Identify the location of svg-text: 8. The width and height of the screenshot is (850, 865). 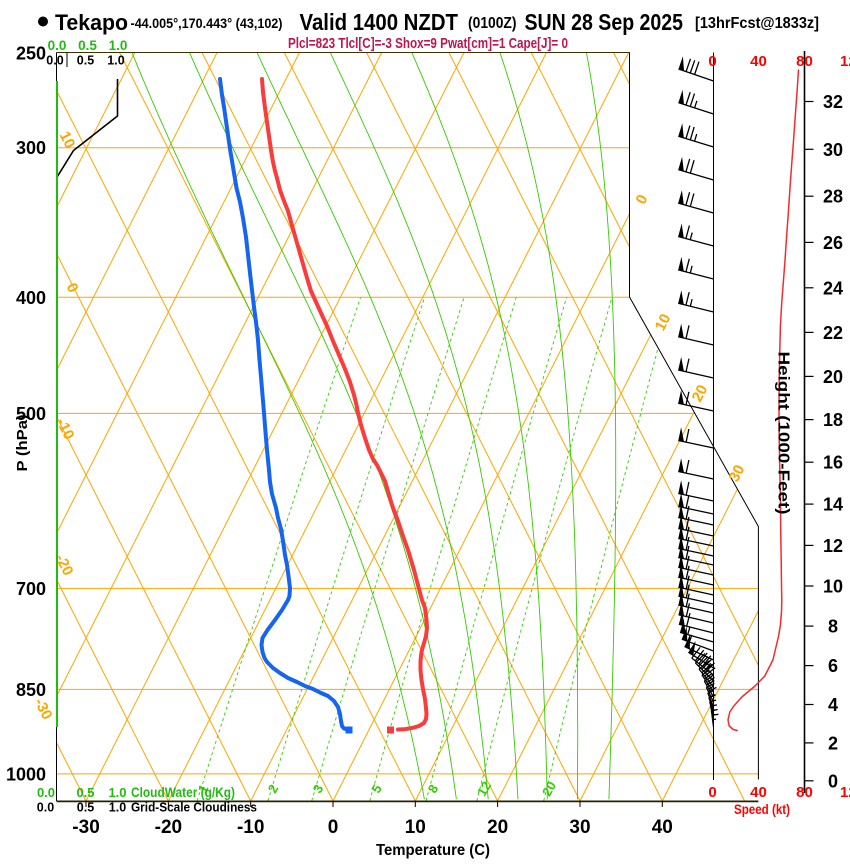
(833, 627).